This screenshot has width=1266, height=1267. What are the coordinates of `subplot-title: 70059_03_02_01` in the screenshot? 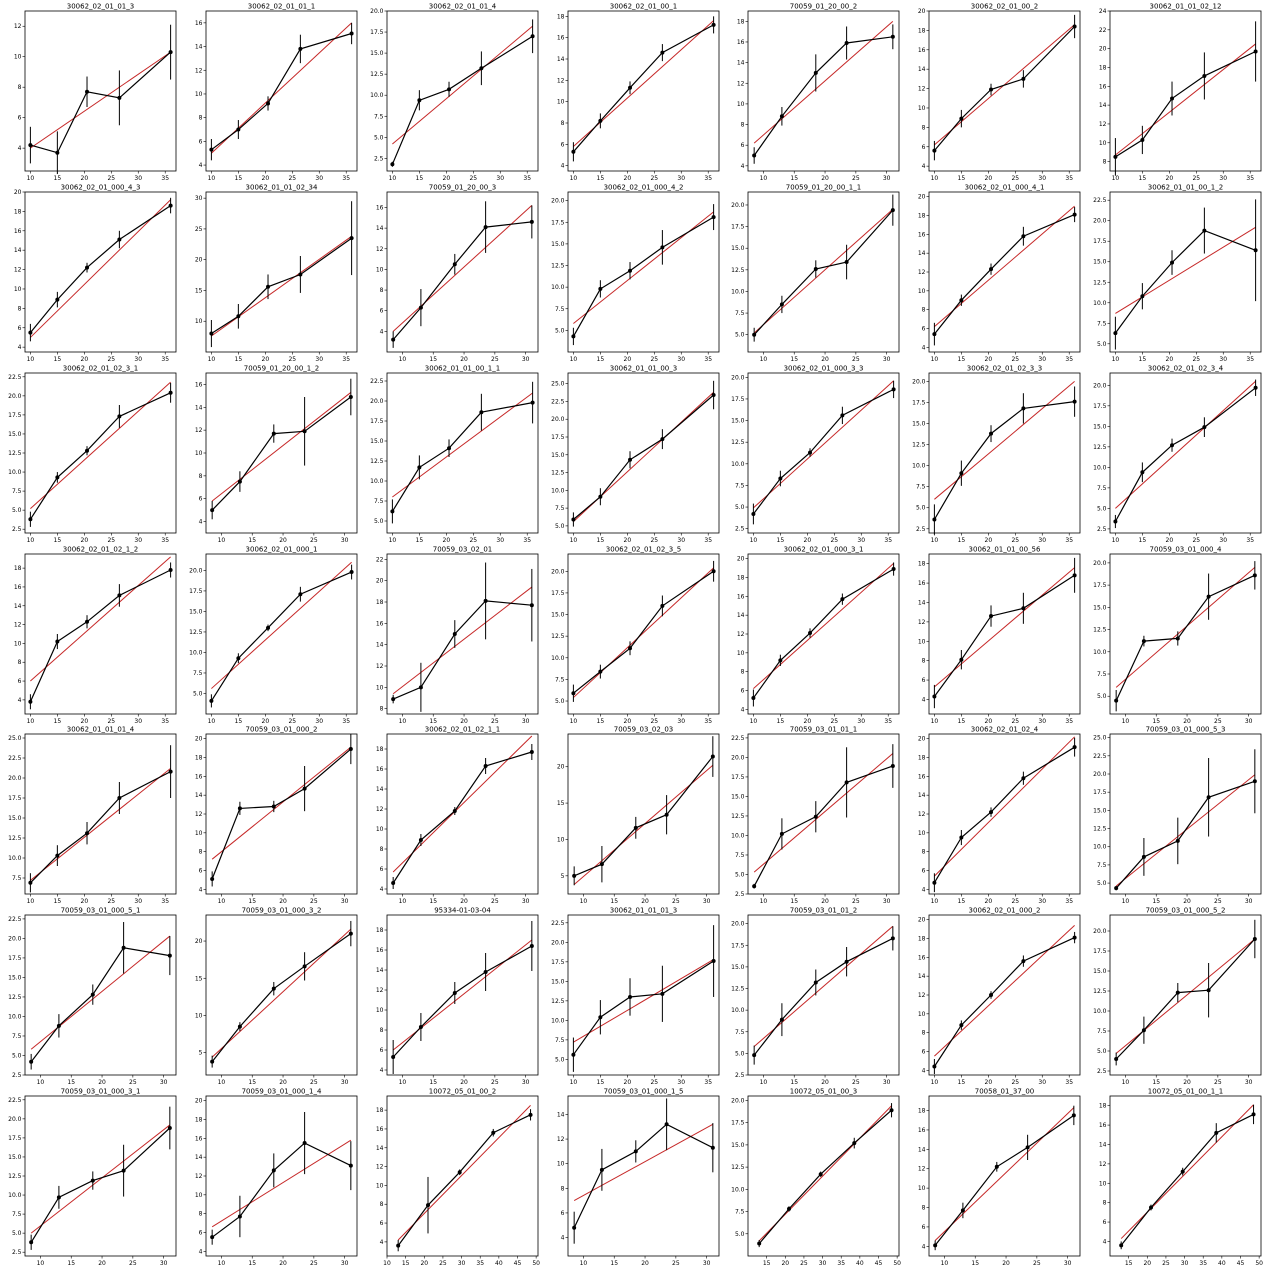 It's located at (463, 550).